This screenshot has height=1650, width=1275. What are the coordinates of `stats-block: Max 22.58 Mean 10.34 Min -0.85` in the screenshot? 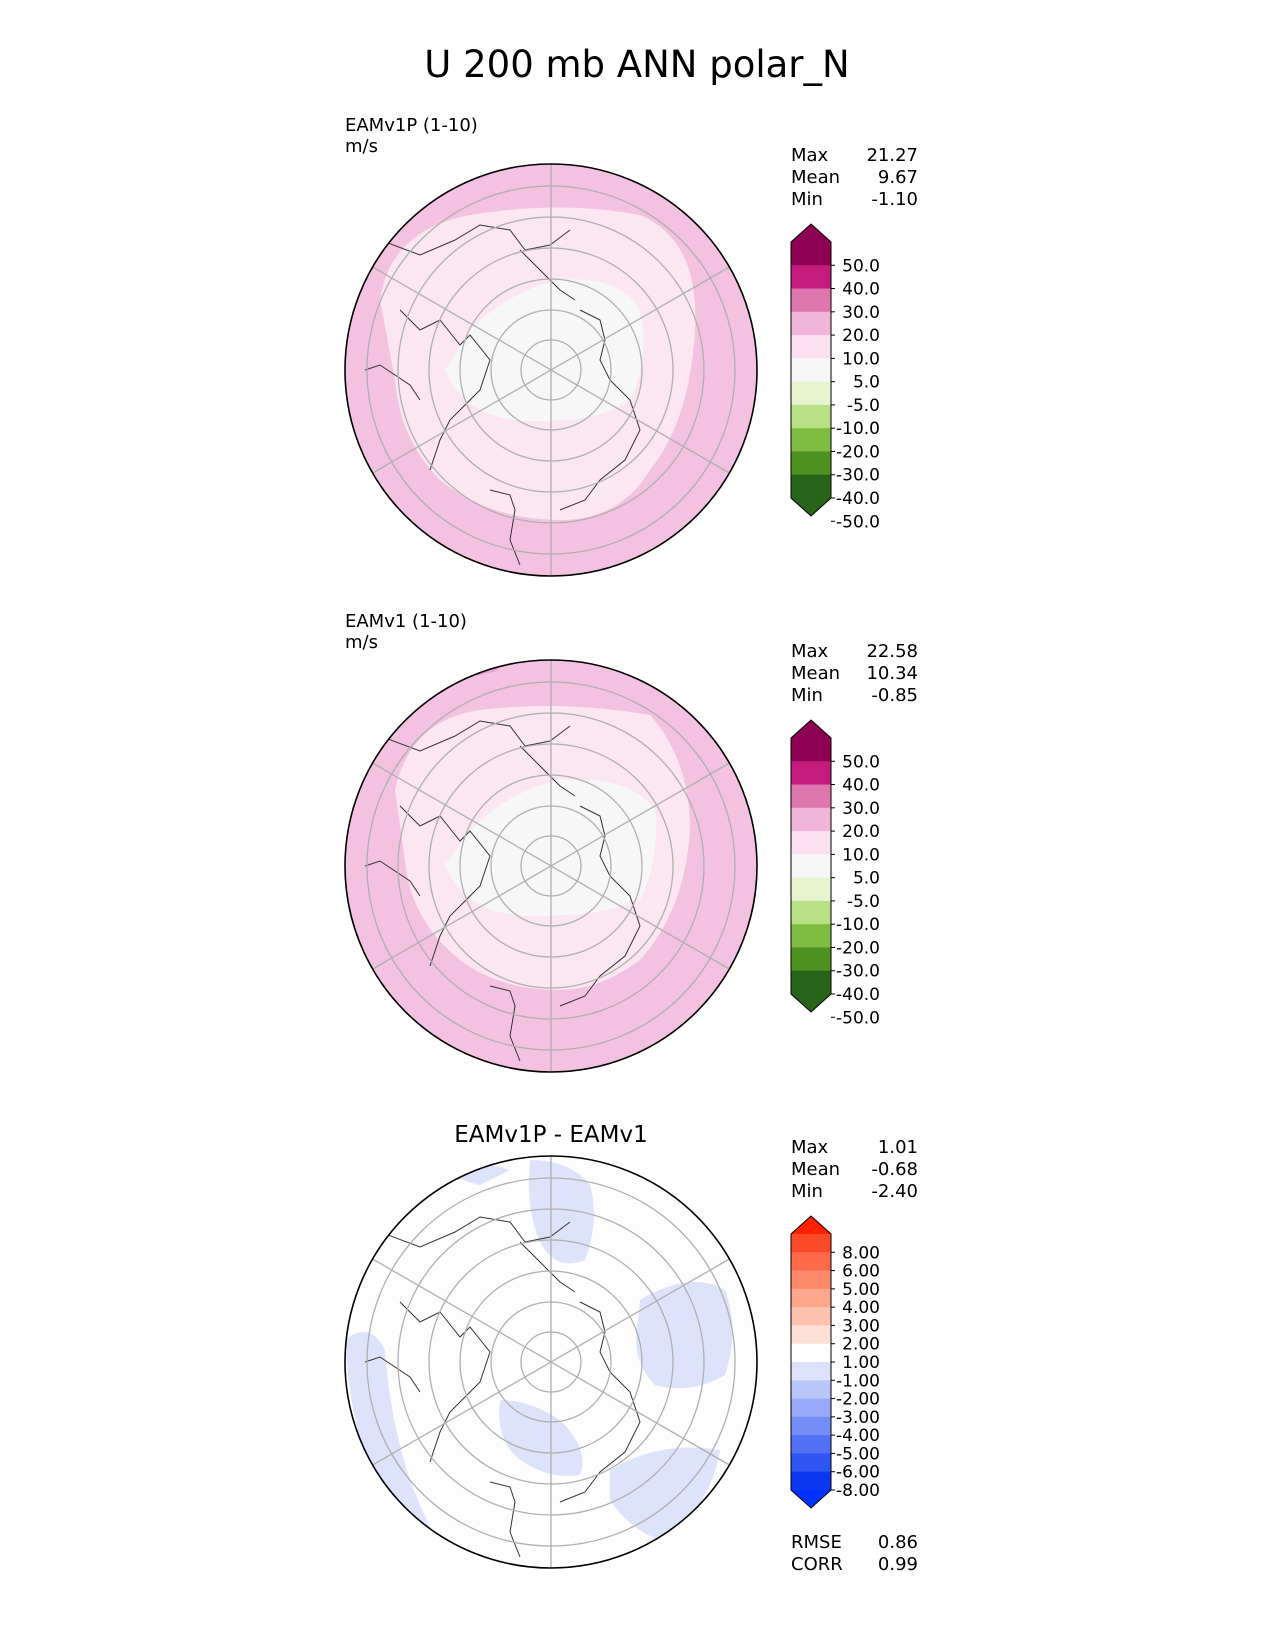 It's located at (854, 673).